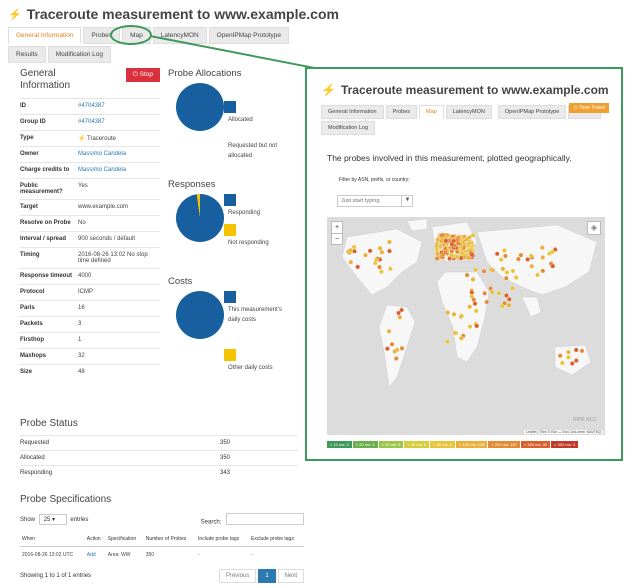  What do you see at coordinates (265, 519) in the screenshot?
I see `search-input` at bounding box center [265, 519].